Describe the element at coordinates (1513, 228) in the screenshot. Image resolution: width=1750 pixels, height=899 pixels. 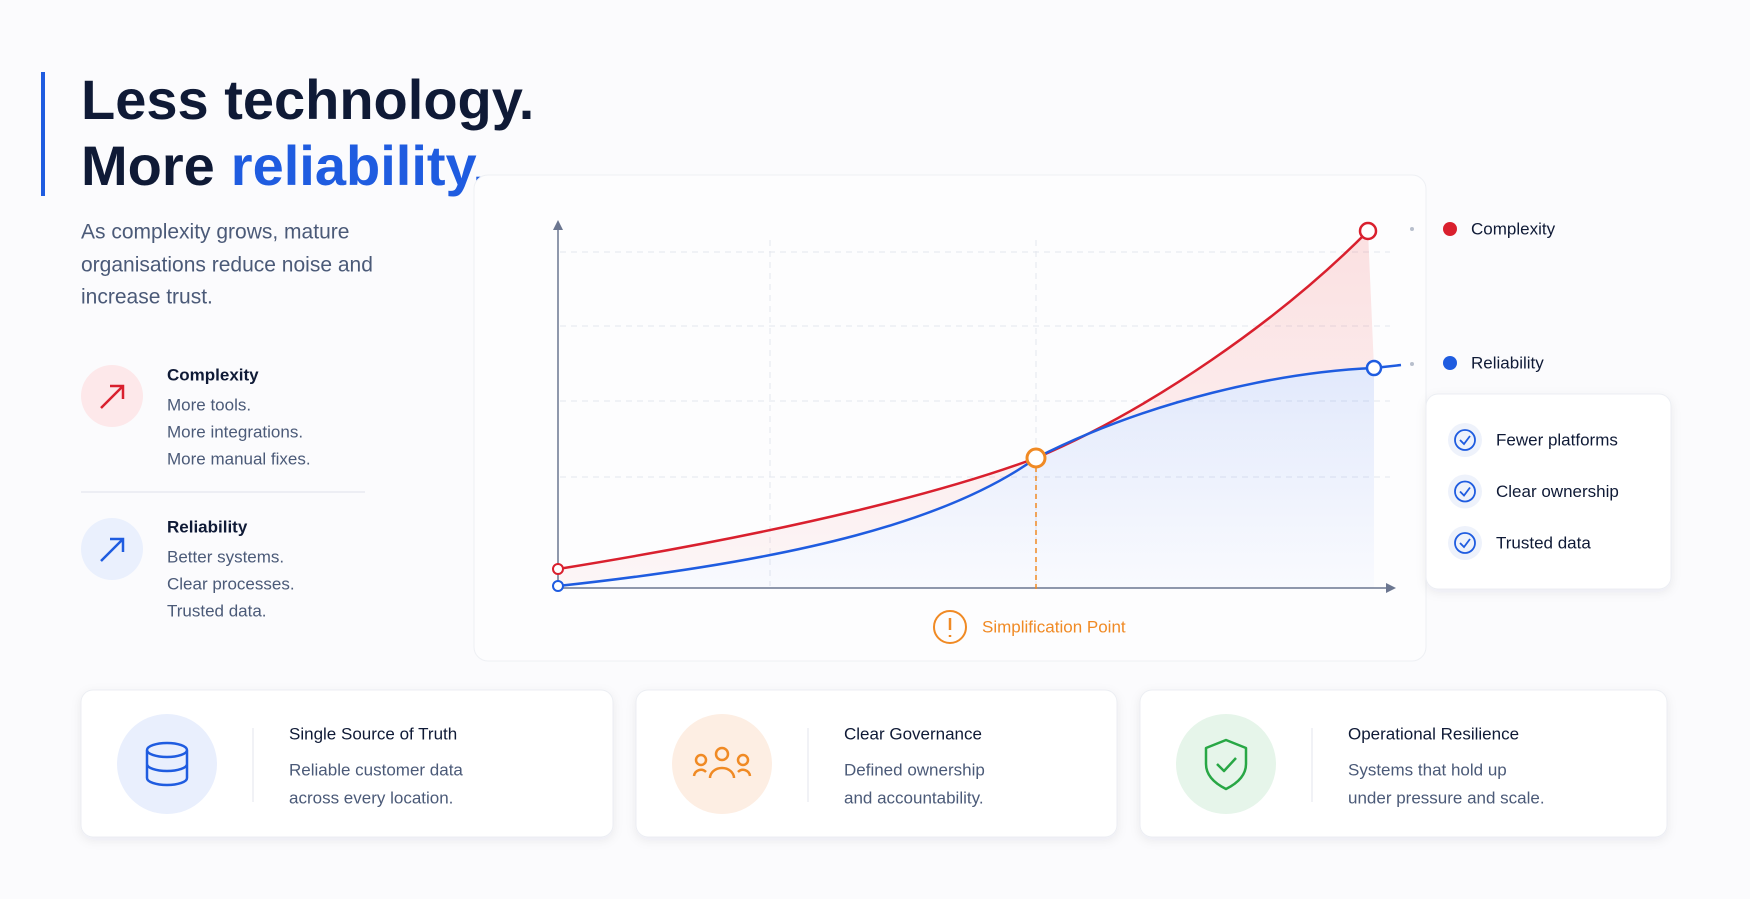
I see `legend-label: Complexity` at that location.